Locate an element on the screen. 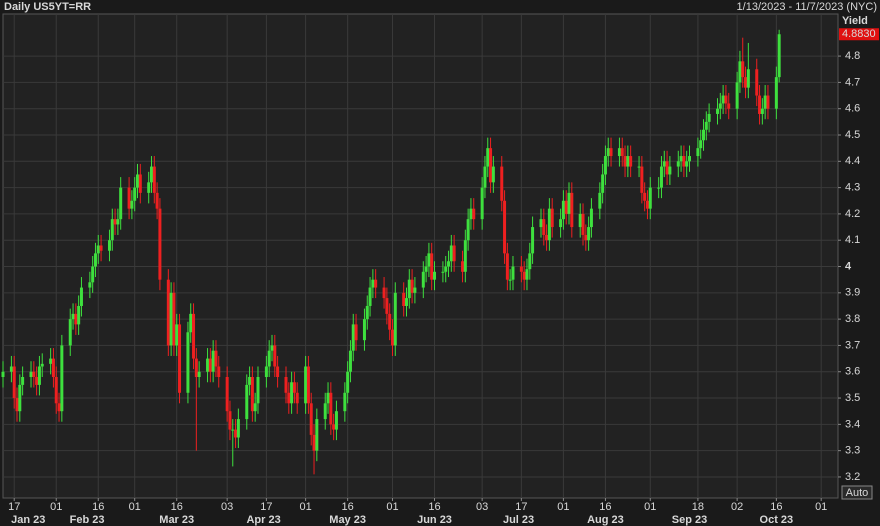  month-label: Jan 23 is located at coordinates (28, 520).